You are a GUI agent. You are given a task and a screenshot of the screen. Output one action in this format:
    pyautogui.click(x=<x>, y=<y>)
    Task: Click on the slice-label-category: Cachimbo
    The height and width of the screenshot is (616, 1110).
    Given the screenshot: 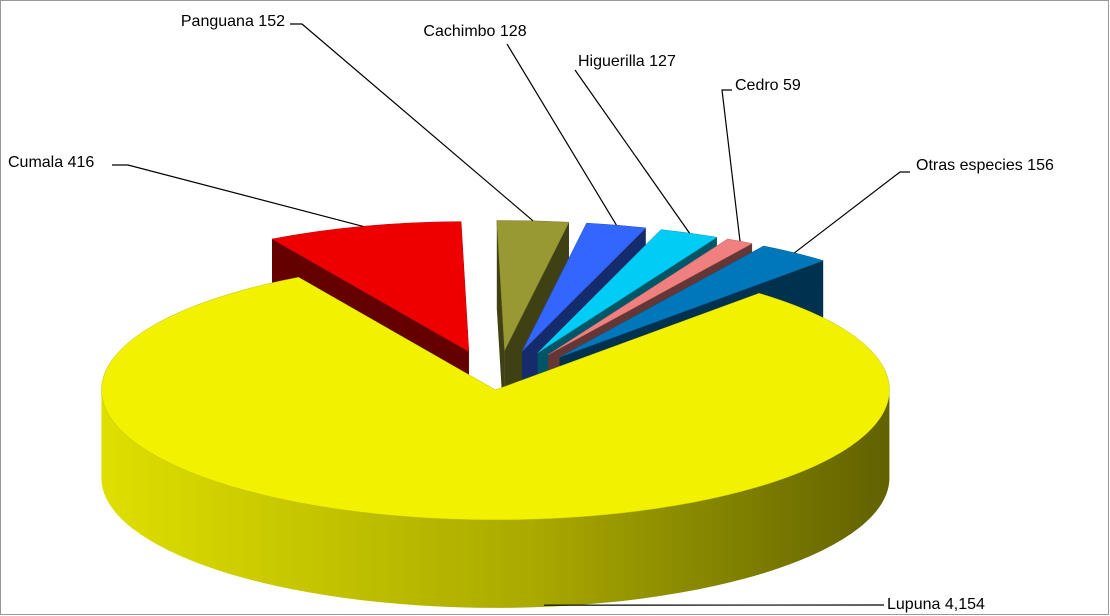 What is the action you would take?
    pyautogui.click(x=459, y=31)
    